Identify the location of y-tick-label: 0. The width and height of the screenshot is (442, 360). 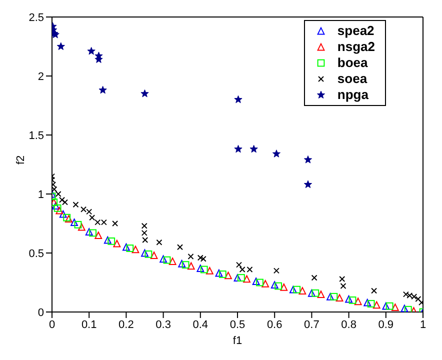
(41, 312).